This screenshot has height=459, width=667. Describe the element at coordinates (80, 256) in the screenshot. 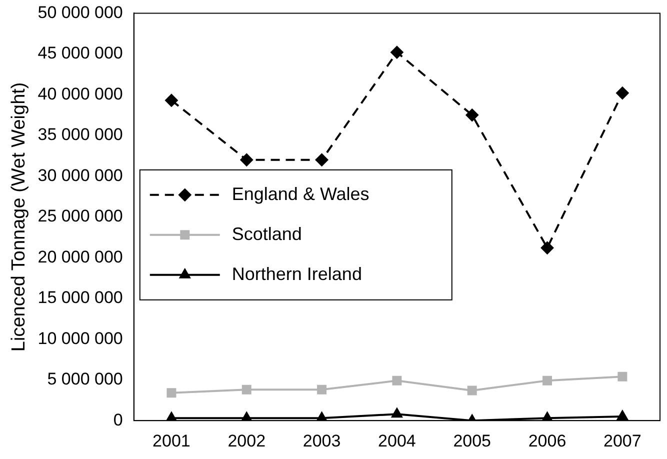

I see `y-tick-label: 20 000 000` at that location.